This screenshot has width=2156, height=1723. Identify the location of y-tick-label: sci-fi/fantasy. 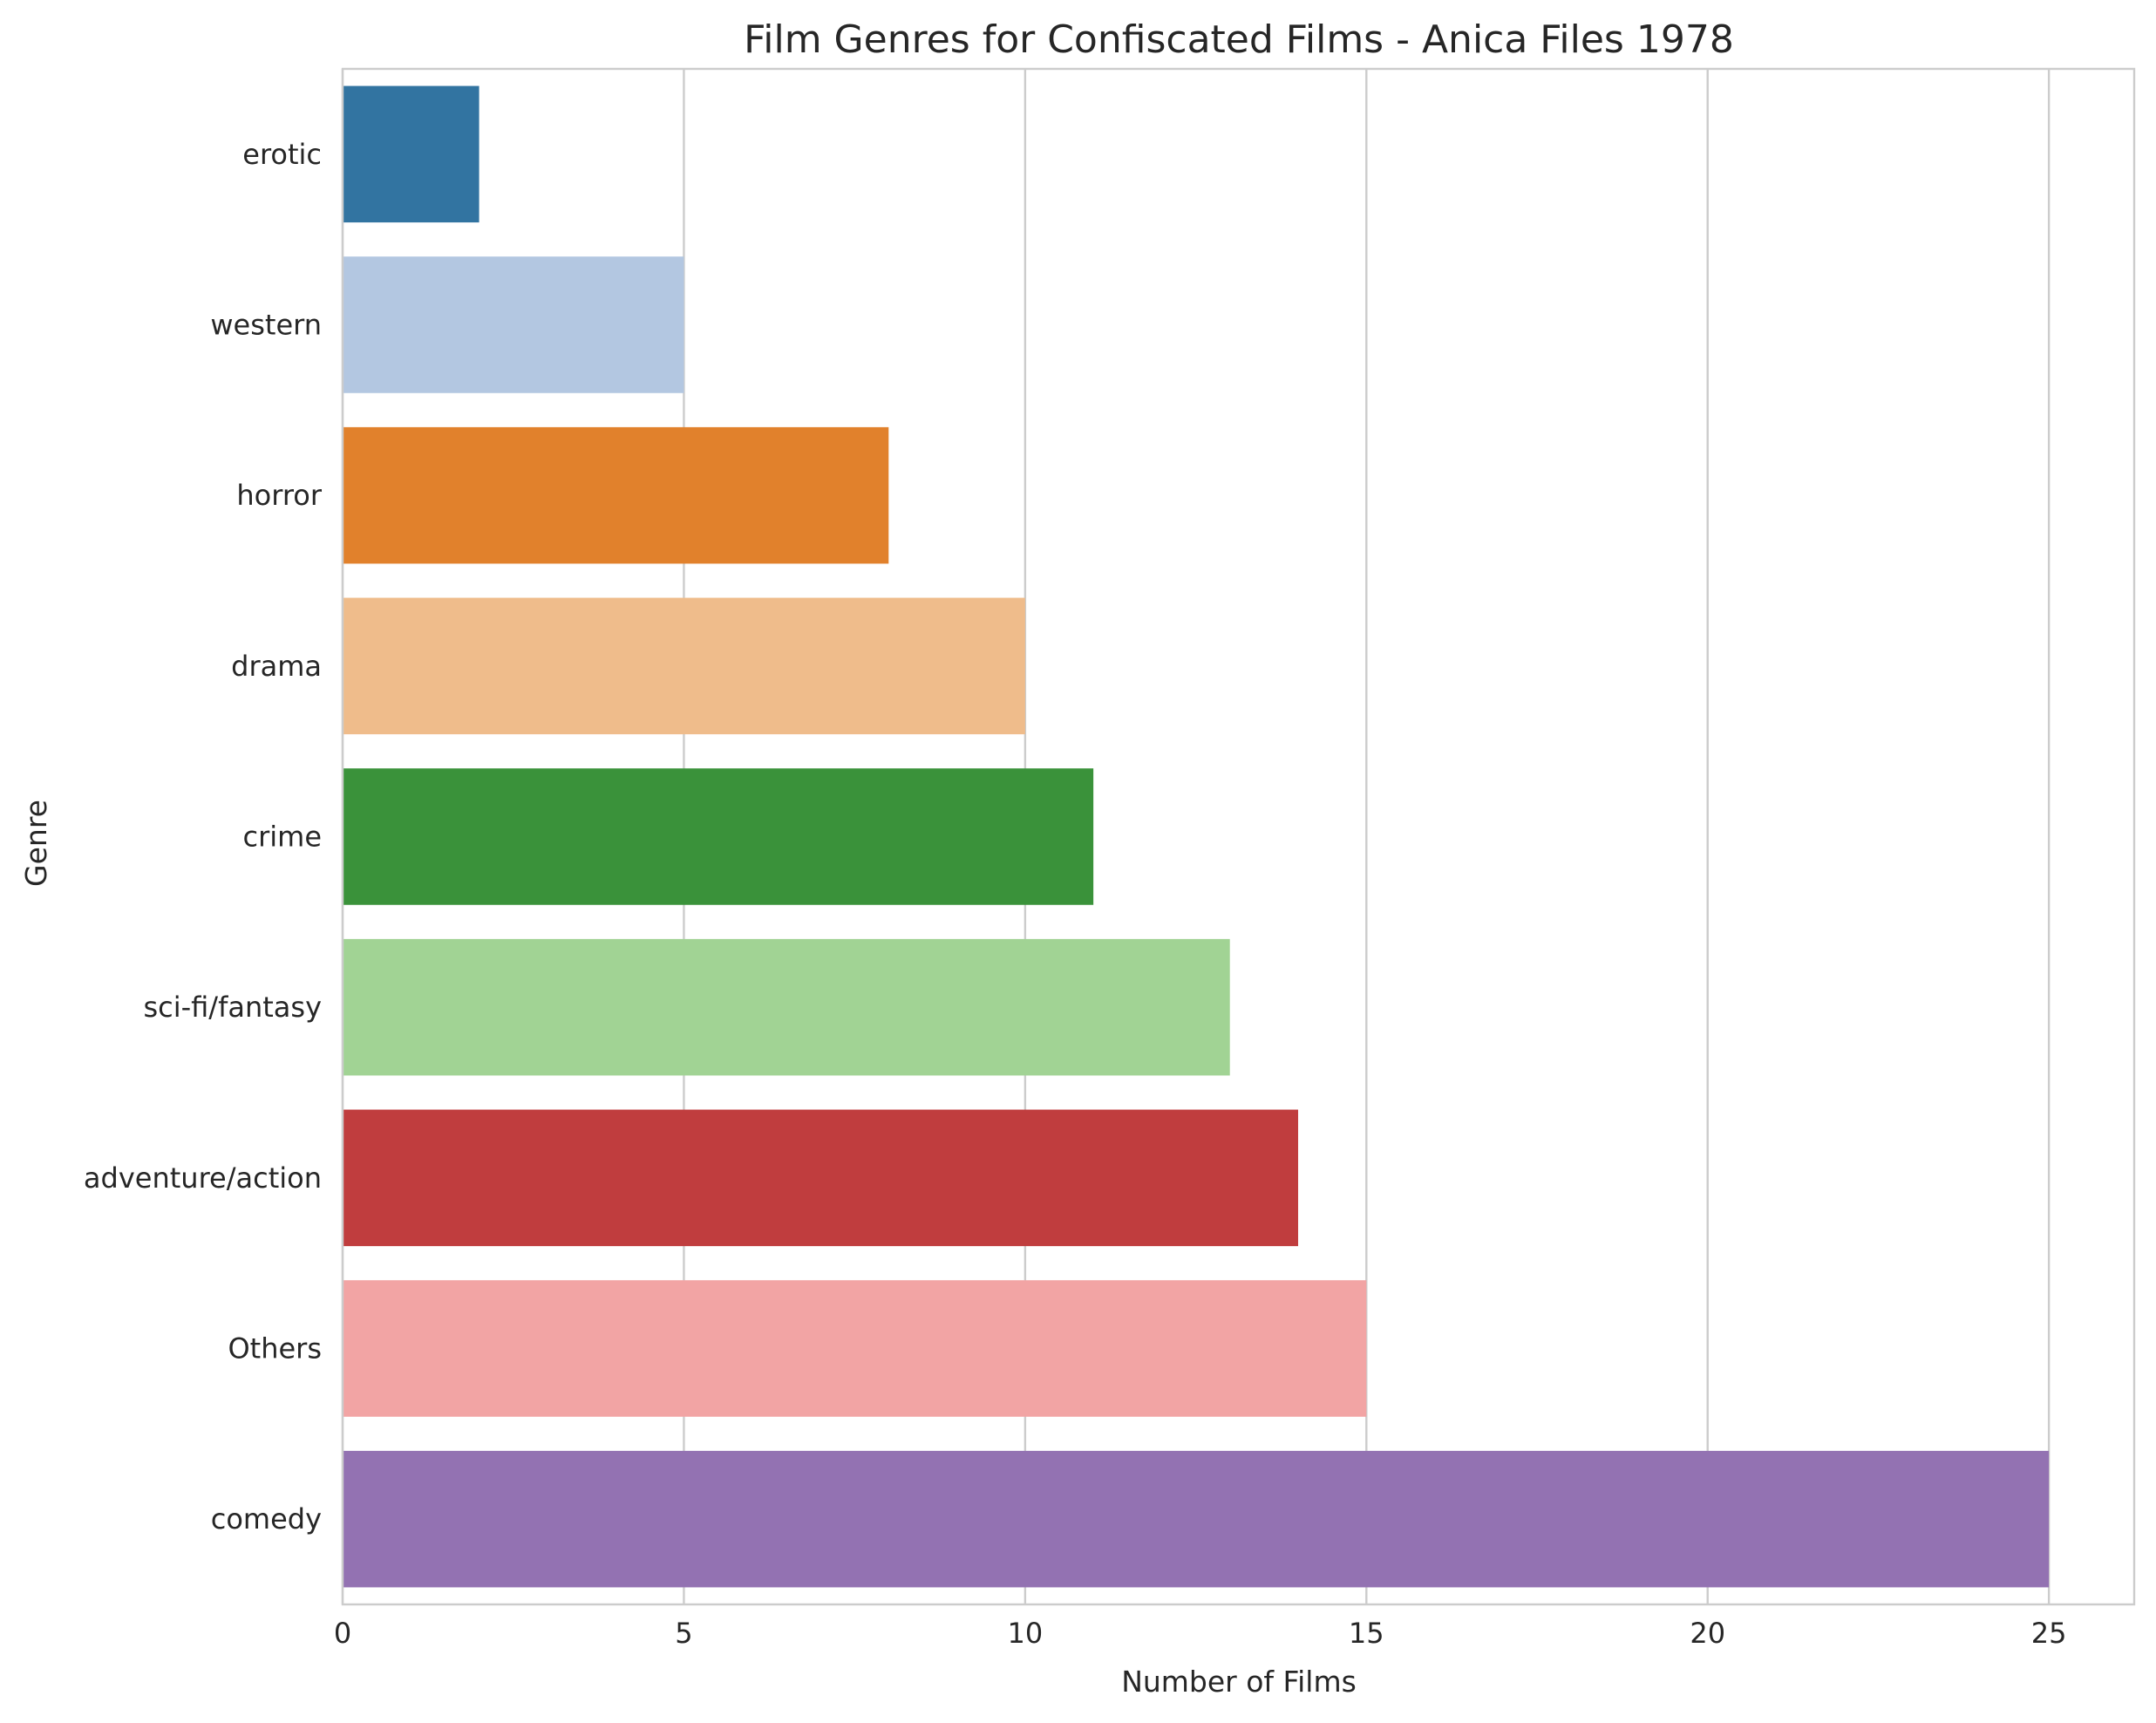
(232, 1007).